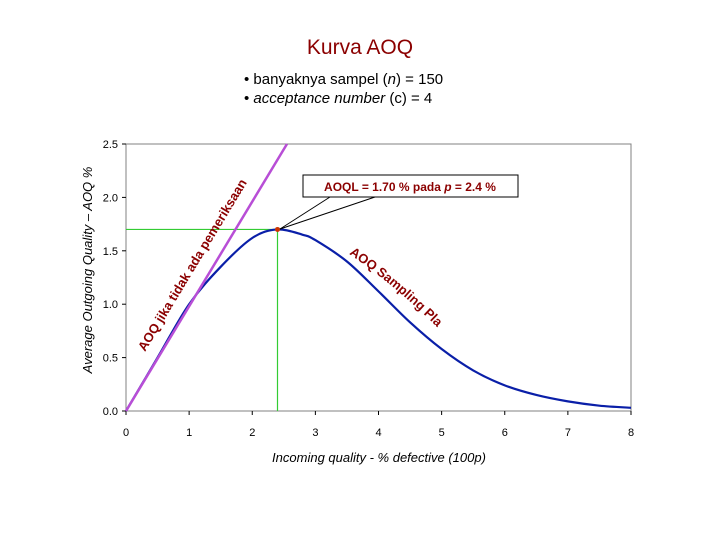  What do you see at coordinates (378, 433) in the screenshot?
I see `x-tick-label: 4` at bounding box center [378, 433].